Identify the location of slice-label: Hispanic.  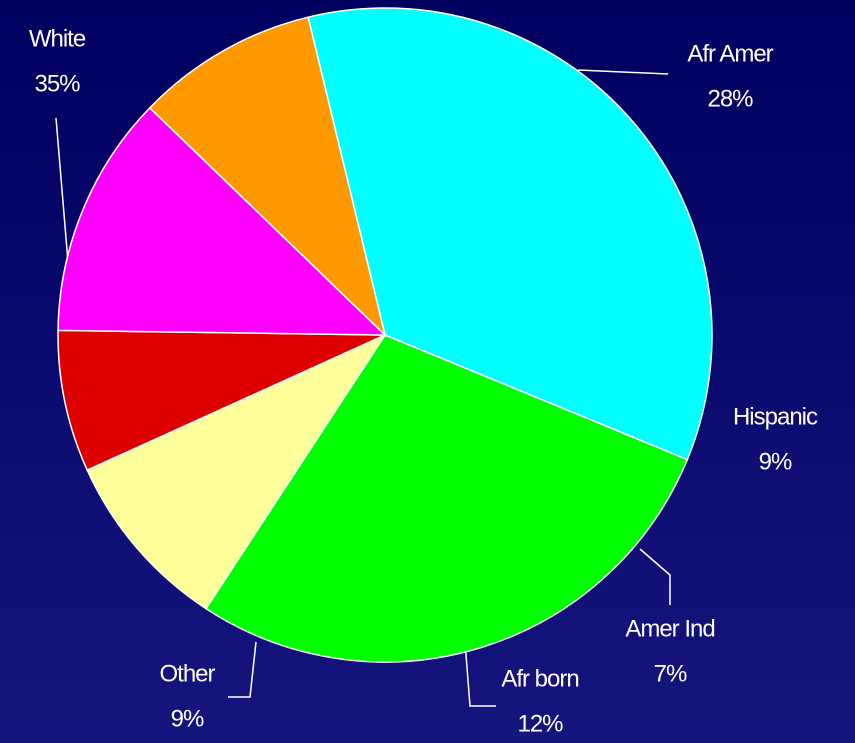
(775, 416).